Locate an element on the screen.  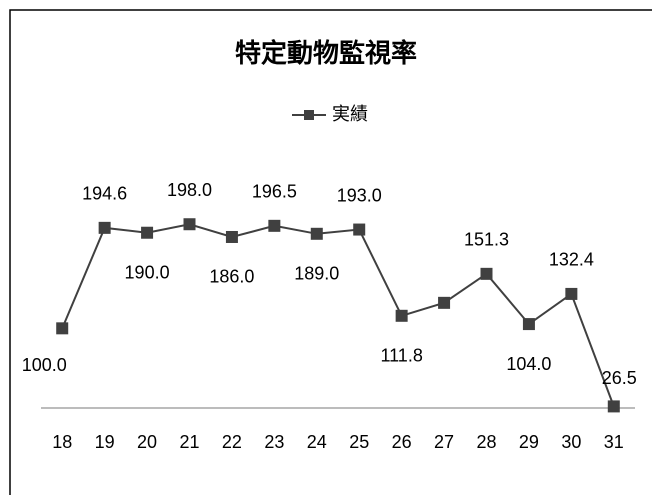
data-label: 26.5 is located at coordinates (619, 378).